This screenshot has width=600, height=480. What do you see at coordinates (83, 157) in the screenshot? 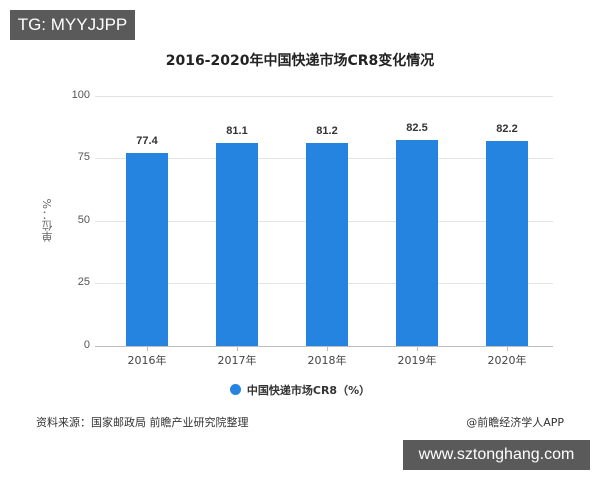
I see `y-tick-label: 75` at bounding box center [83, 157].